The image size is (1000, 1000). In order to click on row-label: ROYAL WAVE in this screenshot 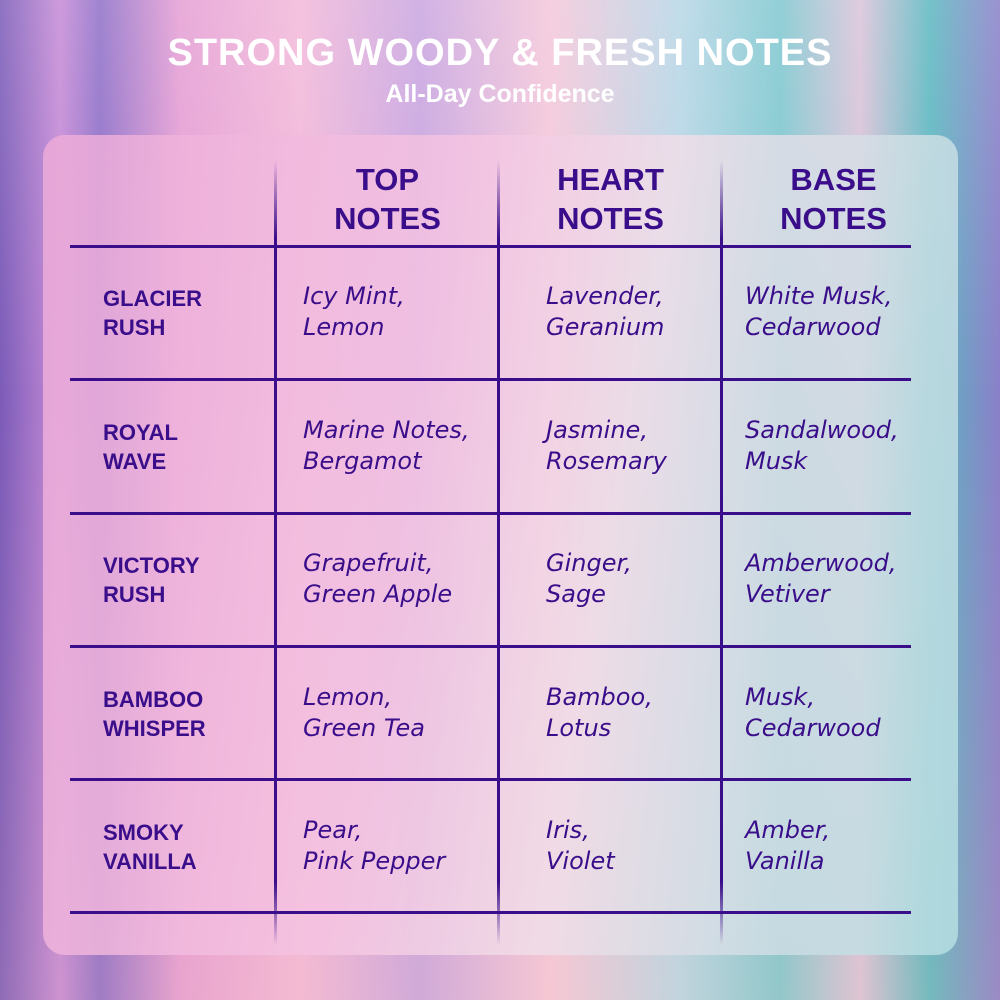, I will do `click(140, 447)`.